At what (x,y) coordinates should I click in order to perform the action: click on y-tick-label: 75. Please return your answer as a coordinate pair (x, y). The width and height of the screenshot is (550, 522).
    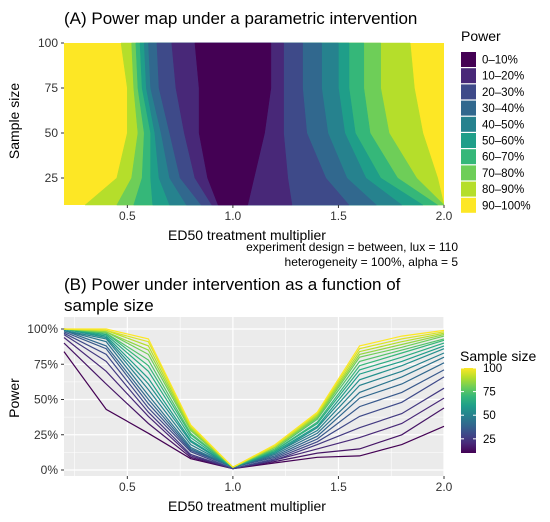
    Looking at the image, I should click on (52, 88).